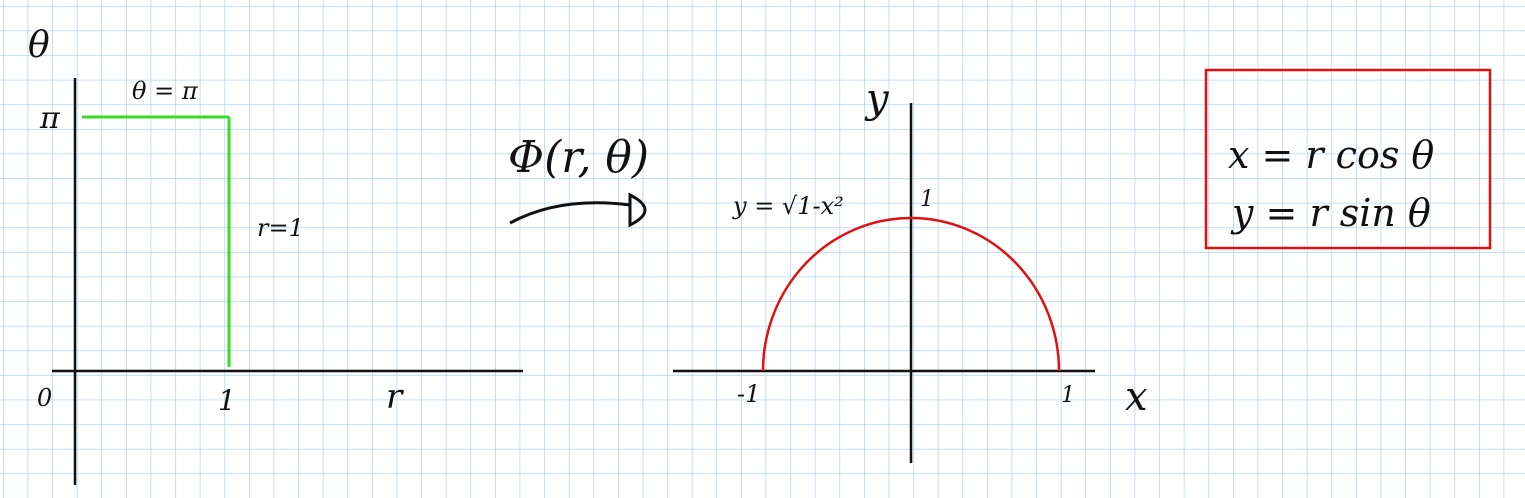  Describe the element at coordinates (1068, 395) in the screenshot. I see `x-one-tick-label: 1` at that location.